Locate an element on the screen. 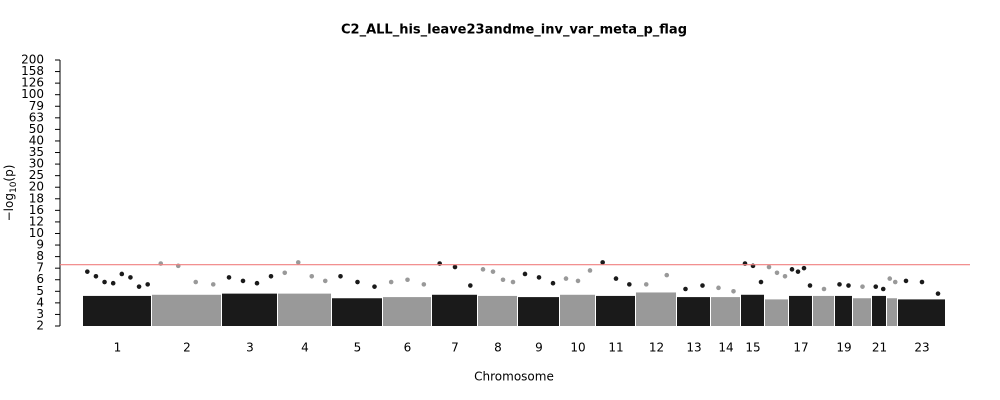 This screenshot has width=1000, height=400. x-tick-label: 12 is located at coordinates (656, 348).